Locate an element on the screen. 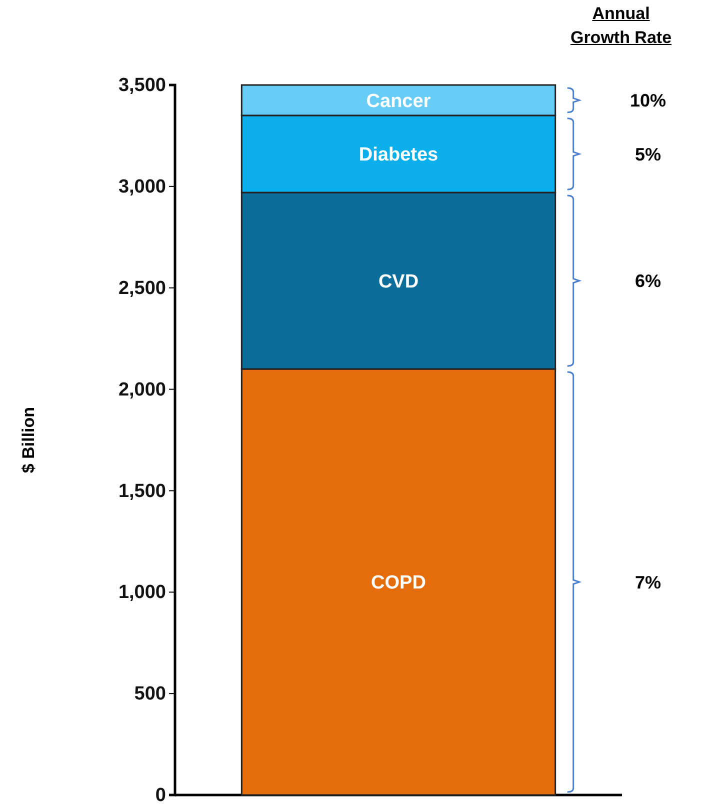 This screenshot has height=804, width=720. y-tick-label: 1,500 is located at coordinates (142, 491).